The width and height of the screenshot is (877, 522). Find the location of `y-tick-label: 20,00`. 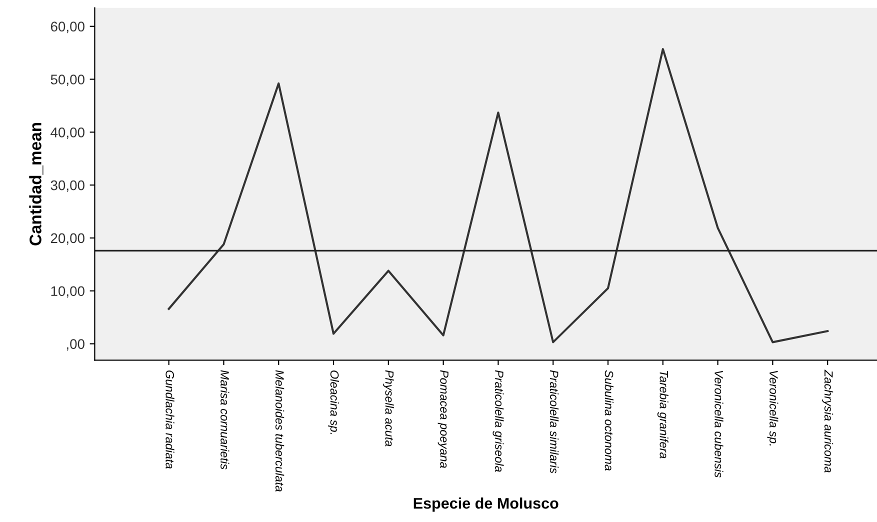

y-tick-label: 20,00 is located at coordinates (67, 239).